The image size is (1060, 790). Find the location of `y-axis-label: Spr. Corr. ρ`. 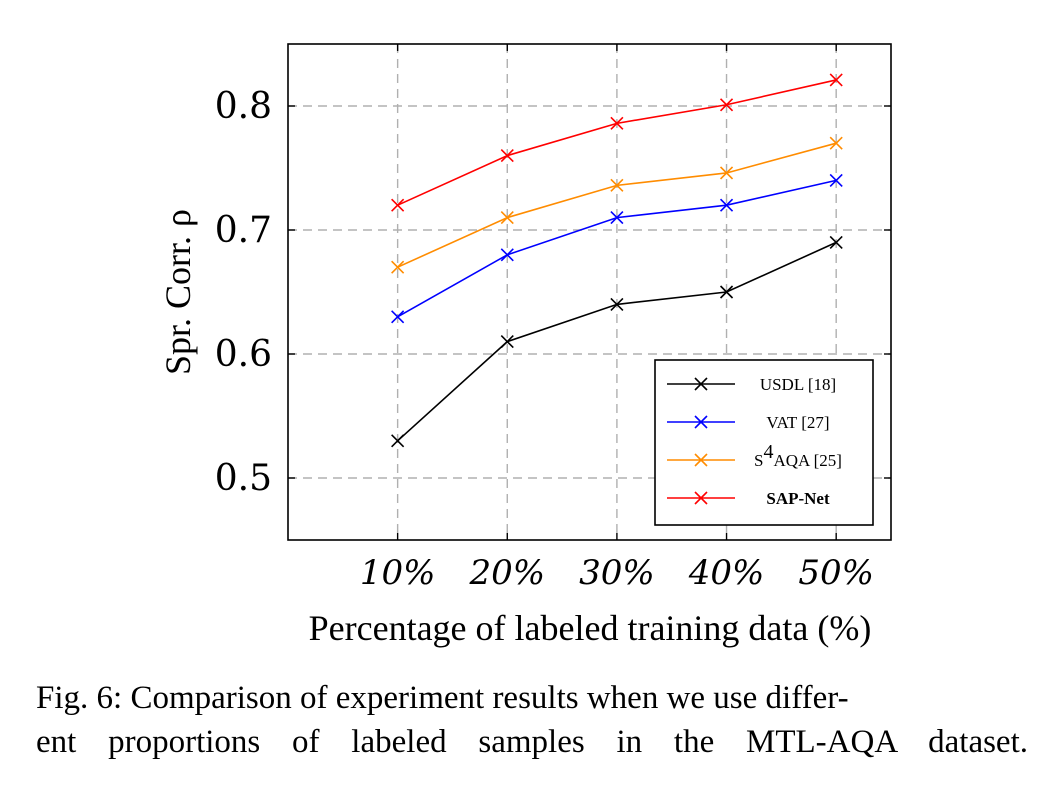

y-axis-label: Spr. Corr. ρ is located at coordinates (178, 292).